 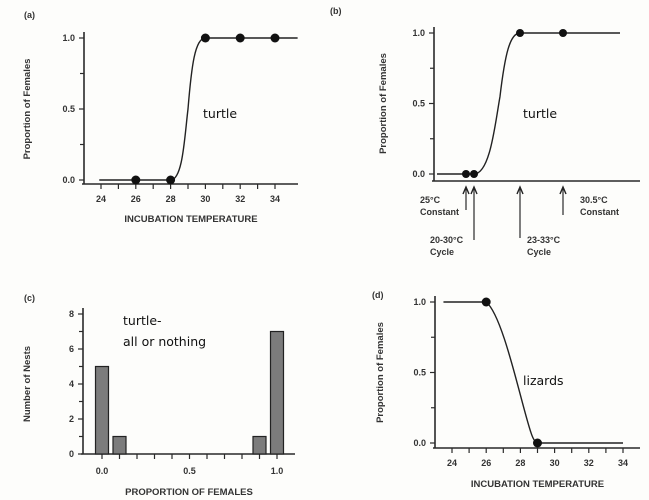 What do you see at coordinates (27, 384) in the screenshot?
I see `y-axis-label: Number of Nests` at bounding box center [27, 384].